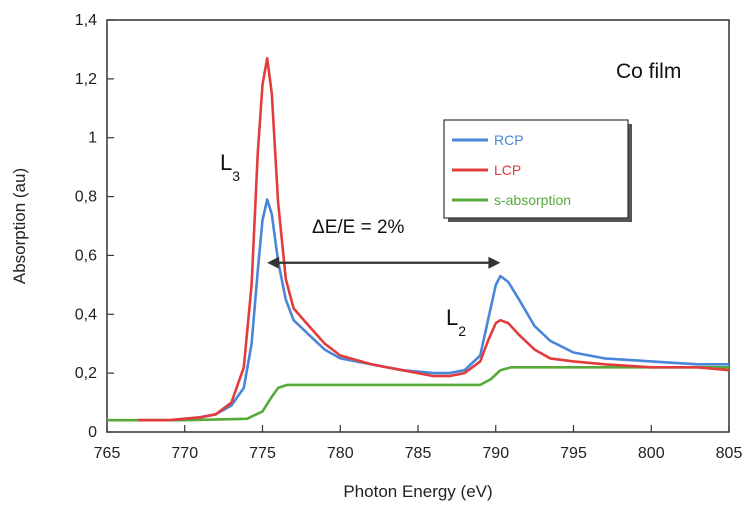 This screenshot has width=752, height=513. Describe the element at coordinates (648, 71) in the screenshot. I see `sample-label: Co film` at that location.